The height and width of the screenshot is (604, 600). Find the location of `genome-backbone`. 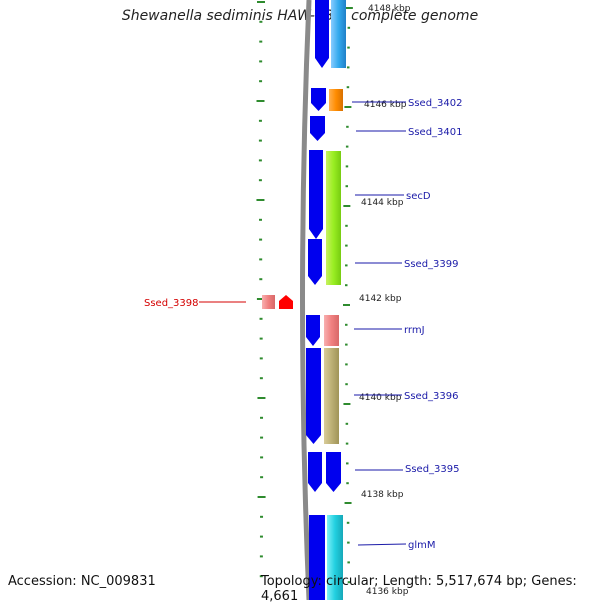

genome-backbone is located at coordinates (306, 300).